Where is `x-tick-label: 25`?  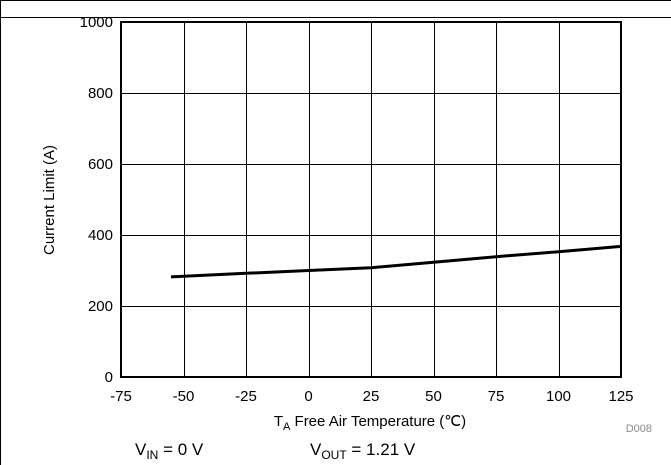
x-tick-label: 25 is located at coordinates (371, 396).